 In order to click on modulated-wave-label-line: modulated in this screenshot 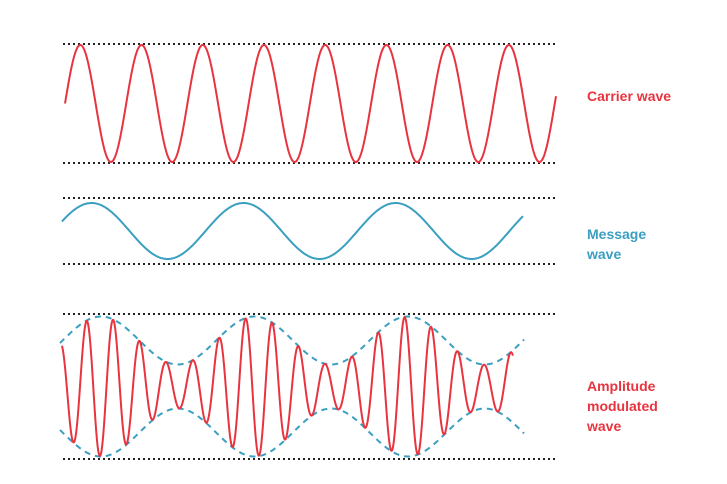, I will do `click(622, 406)`.